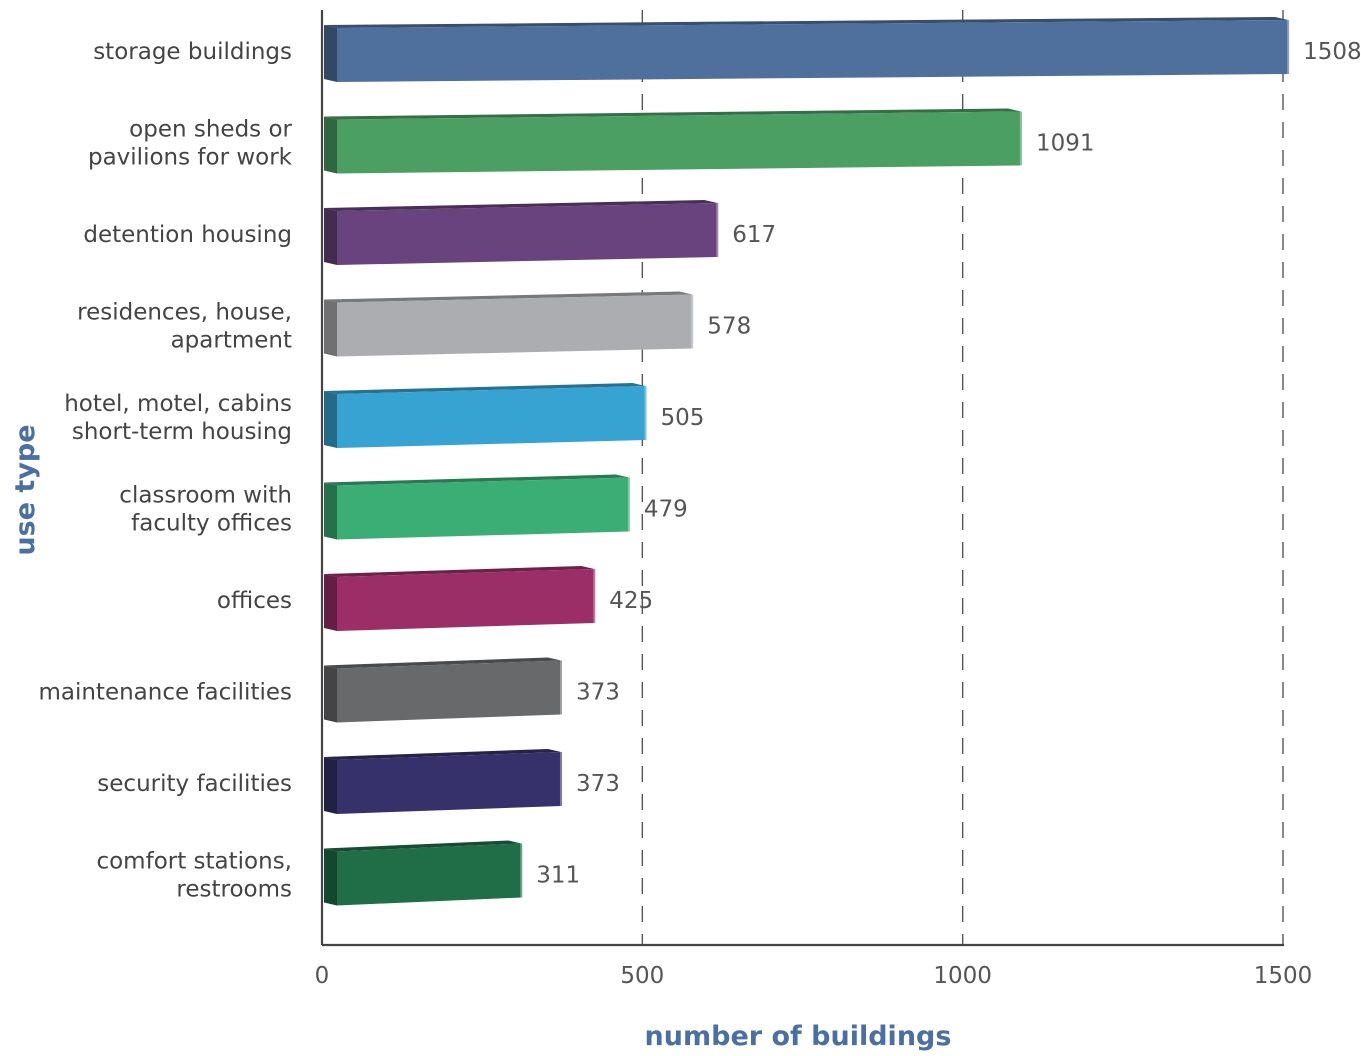 Image resolution: width=1361 pixels, height=1056 pixels. What do you see at coordinates (598, 784) in the screenshot?
I see `value-label-8: 373` at bounding box center [598, 784].